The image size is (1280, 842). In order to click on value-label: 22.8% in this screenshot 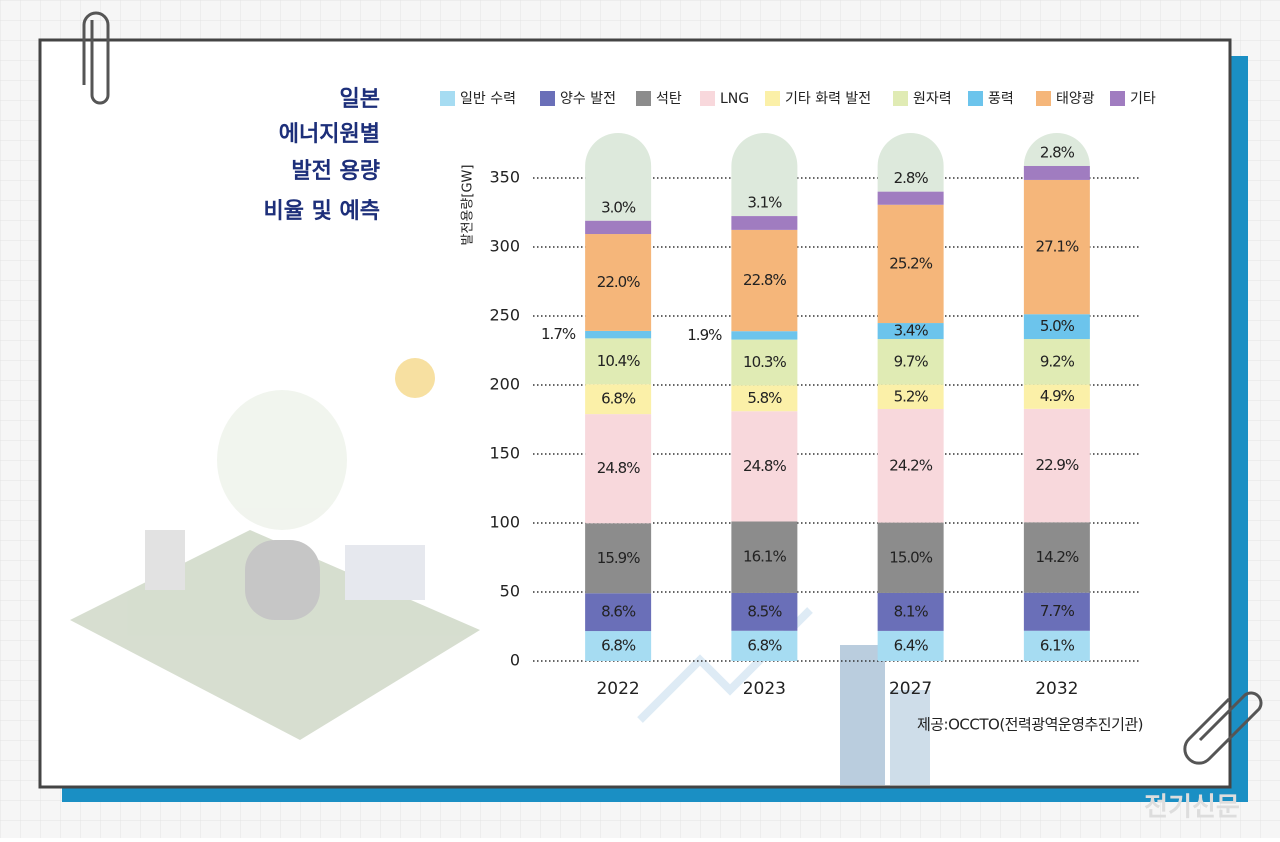, I will do `click(764, 280)`.